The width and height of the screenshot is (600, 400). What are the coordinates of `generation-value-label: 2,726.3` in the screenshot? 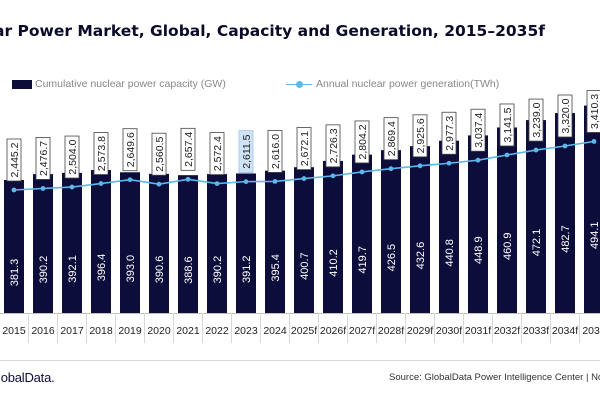 It's located at (334, 145).